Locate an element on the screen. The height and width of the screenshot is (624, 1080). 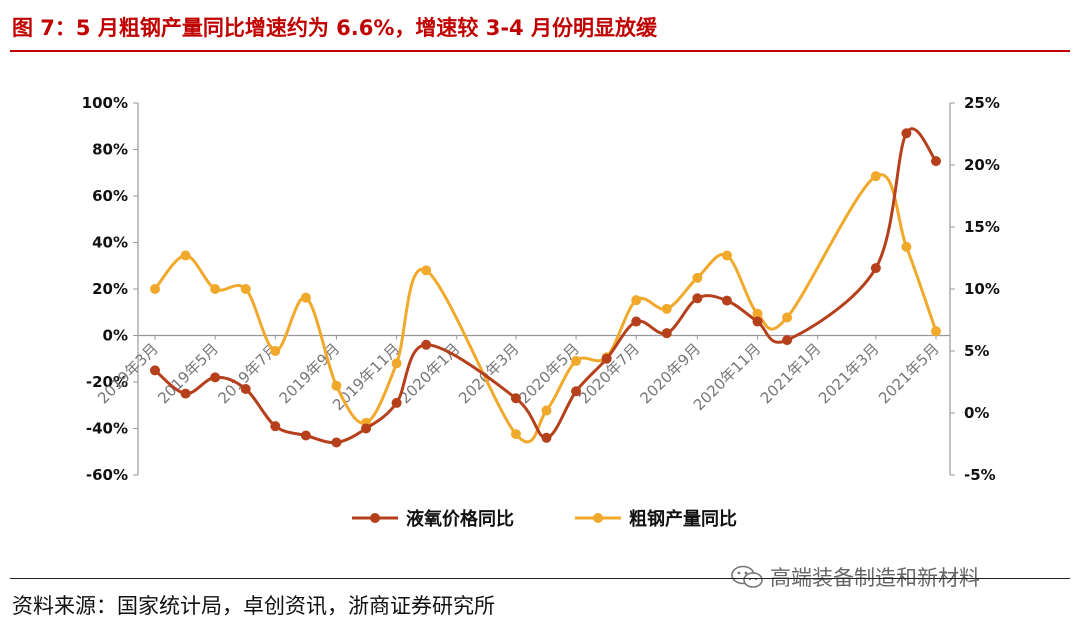
legend-label: 粗钢产量同比 is located at coordinates (683, 519).